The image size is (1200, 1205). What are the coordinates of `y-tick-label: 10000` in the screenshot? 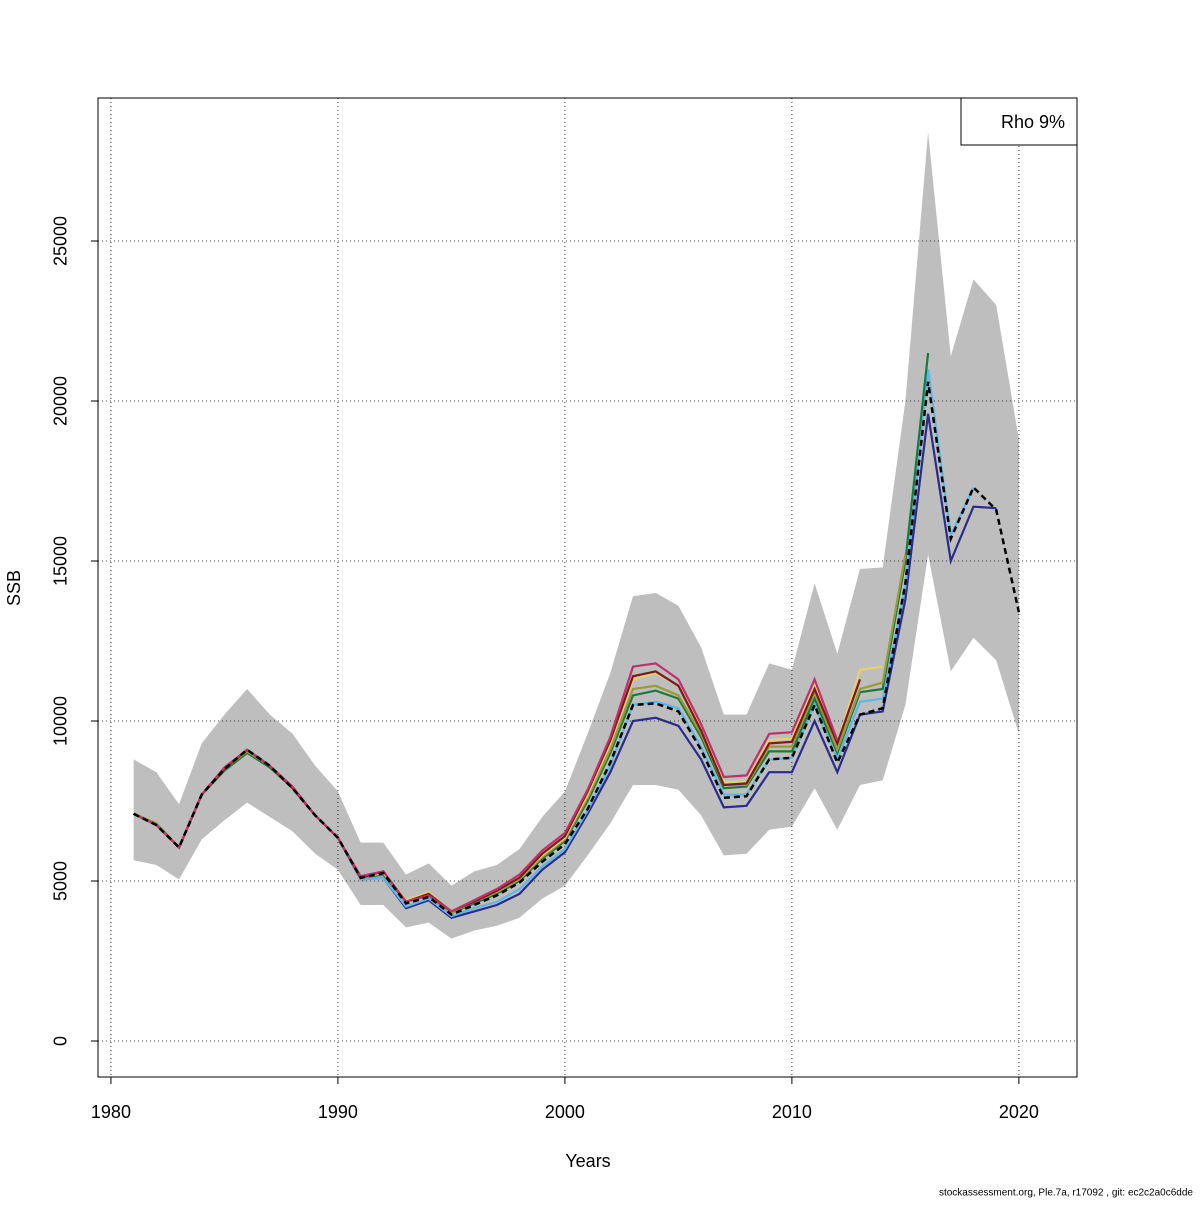 It's located at (61, 721).